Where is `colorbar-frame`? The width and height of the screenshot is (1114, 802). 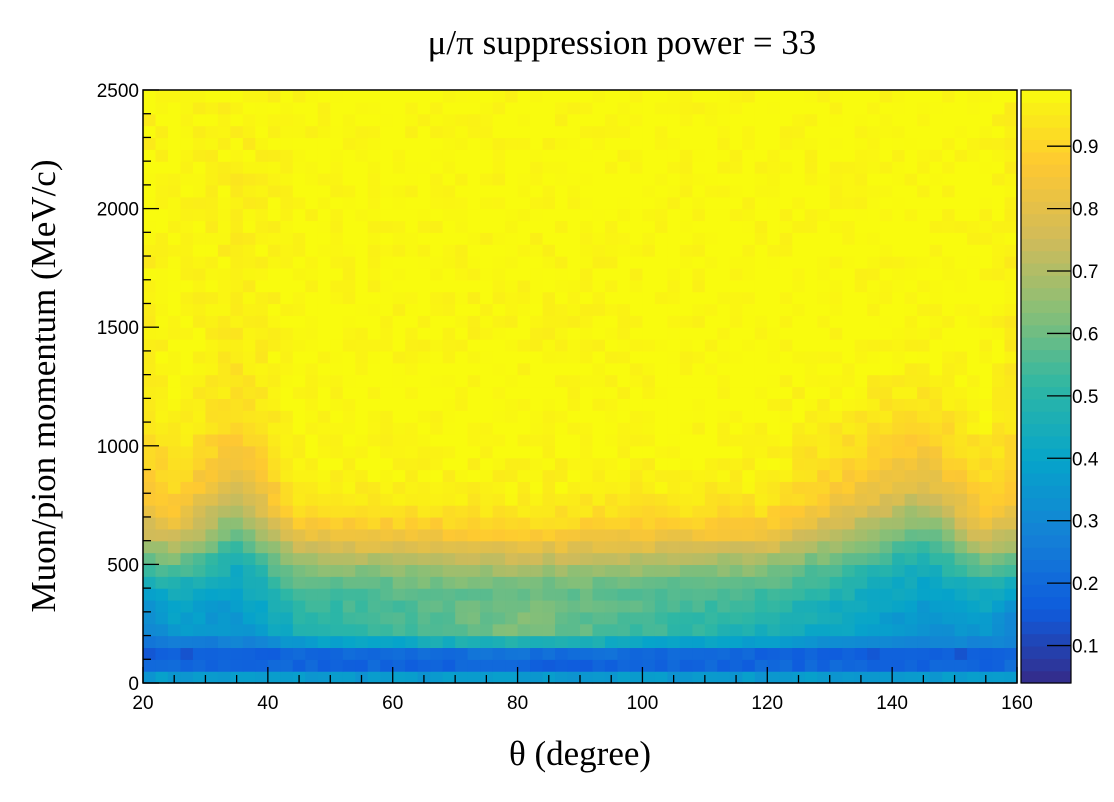 colorbar-frame is located at coordinates (1046, 386).